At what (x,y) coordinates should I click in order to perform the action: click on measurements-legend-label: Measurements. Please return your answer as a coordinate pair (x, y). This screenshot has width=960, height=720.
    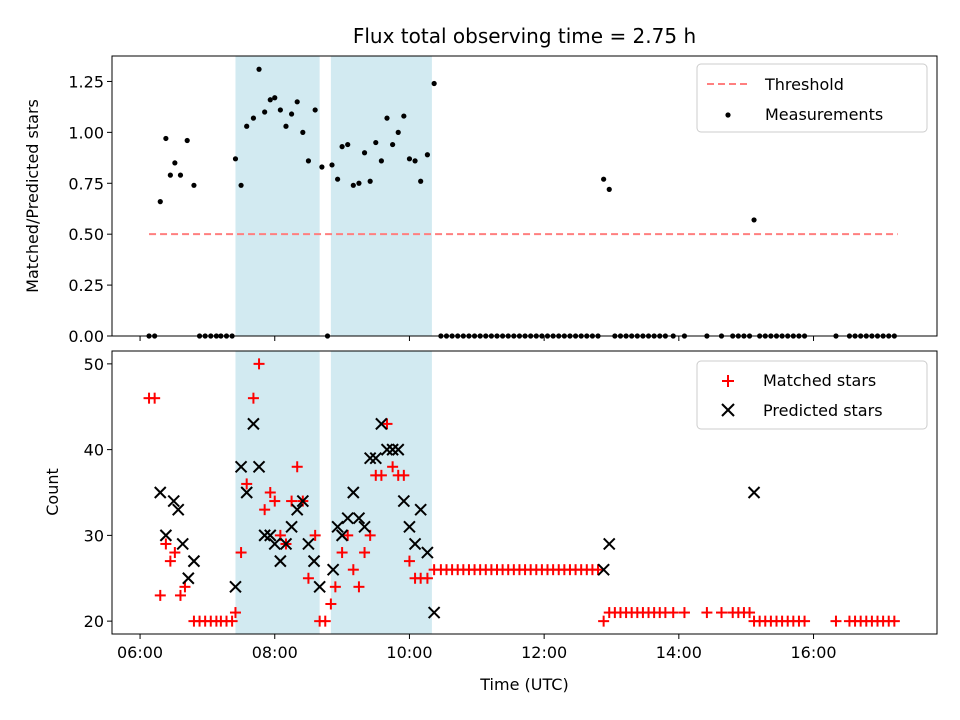
    Looking at the image, I should click on (824, 114).